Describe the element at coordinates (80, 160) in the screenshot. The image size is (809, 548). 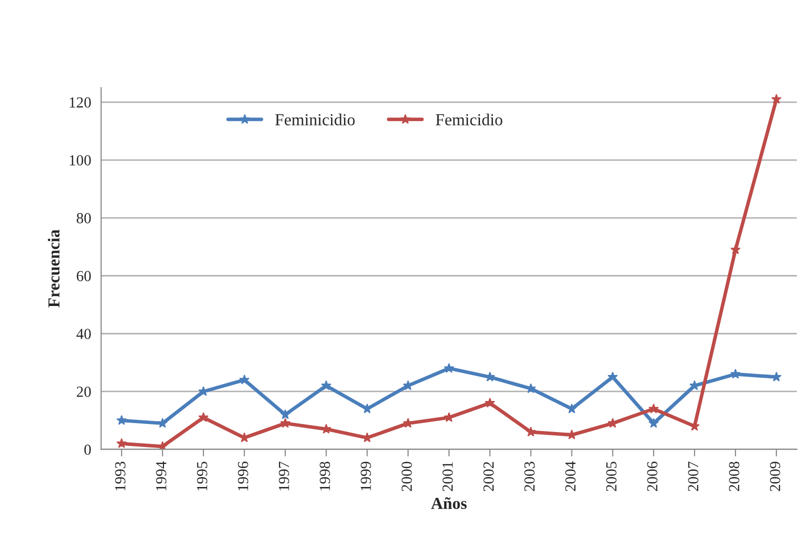
I see `y-tick-label: 100` at that location.